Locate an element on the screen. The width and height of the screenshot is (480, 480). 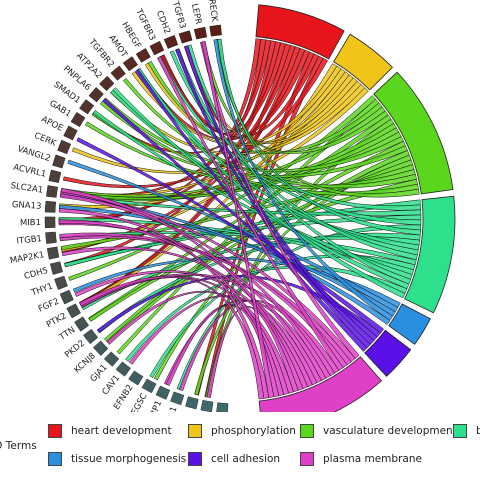
legend-item-vasculature-development: vasculature development is located at coordinates (378, 431).